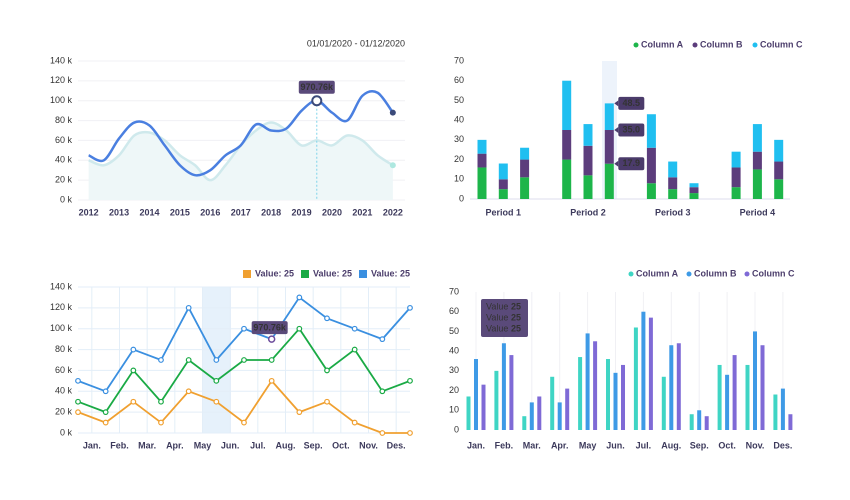 This screenshot has height=500, width=850. What do you see at coordinates (271, 339) in the screenshot?
I see `focus-point` at bounding box center [271, 339].